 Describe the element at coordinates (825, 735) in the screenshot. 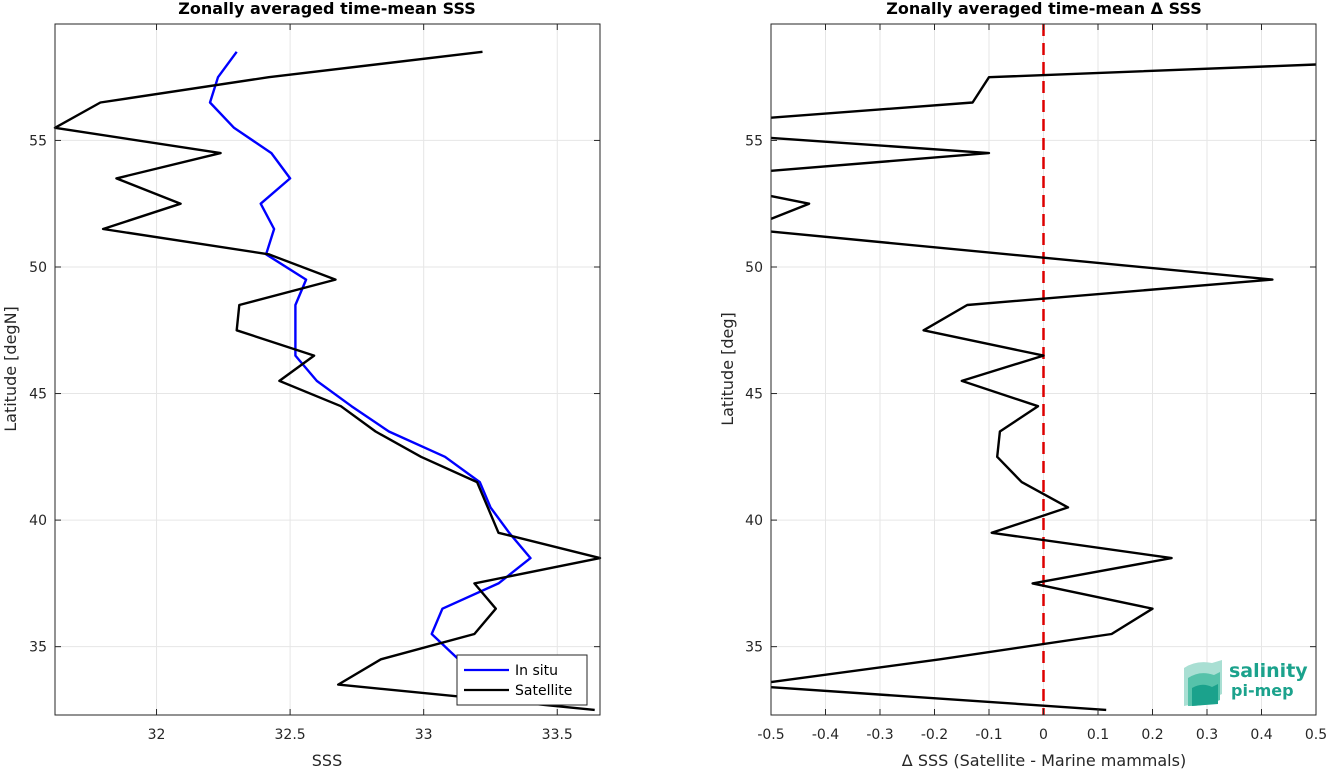

I see `delta-sss-x-tick-label: -0.4` at that location.